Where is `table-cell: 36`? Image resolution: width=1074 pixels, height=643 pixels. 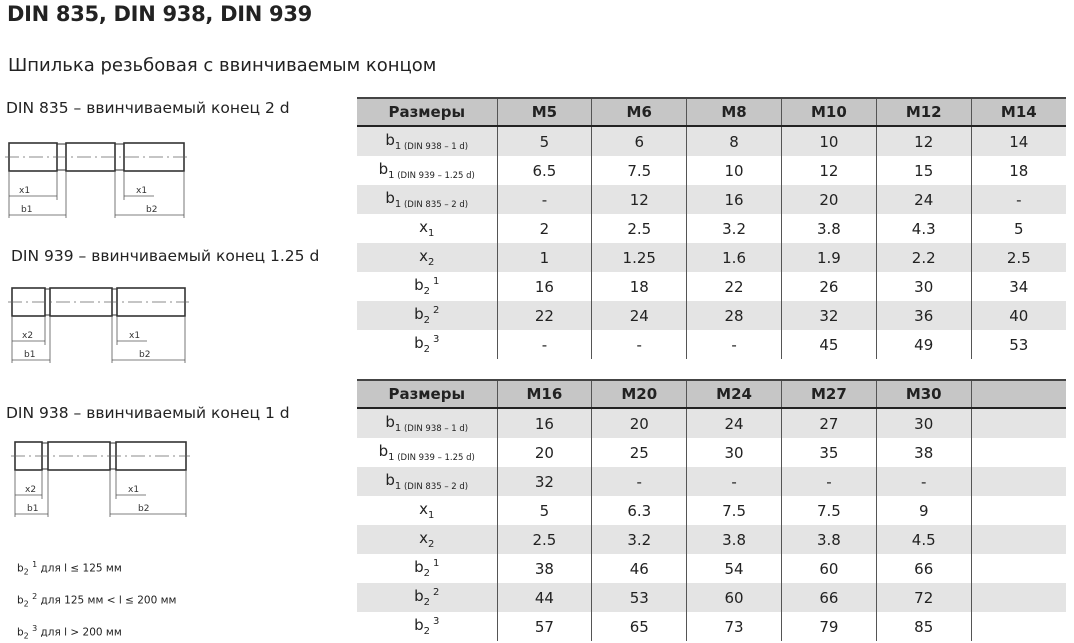
table-cell: 36 is located at coordinates (923, 315).